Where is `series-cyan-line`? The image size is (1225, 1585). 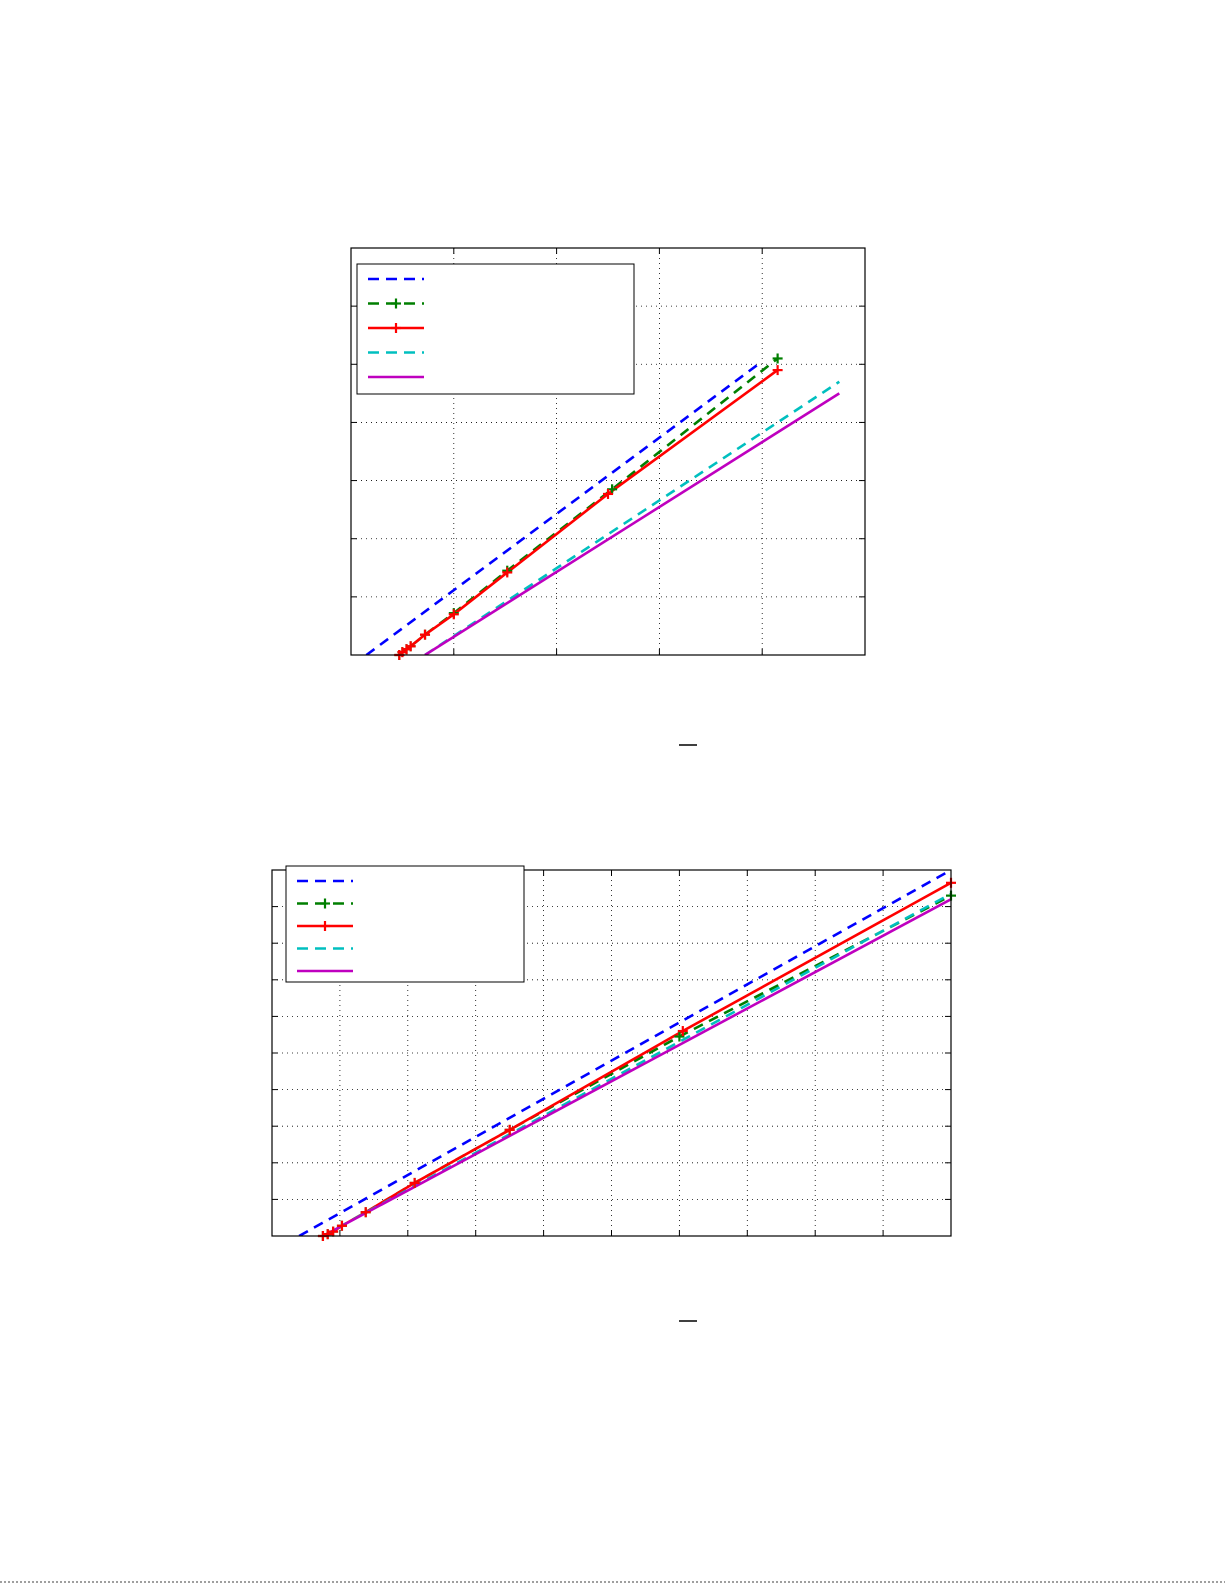 series-cyan-line is located at coordinates (632, 517).